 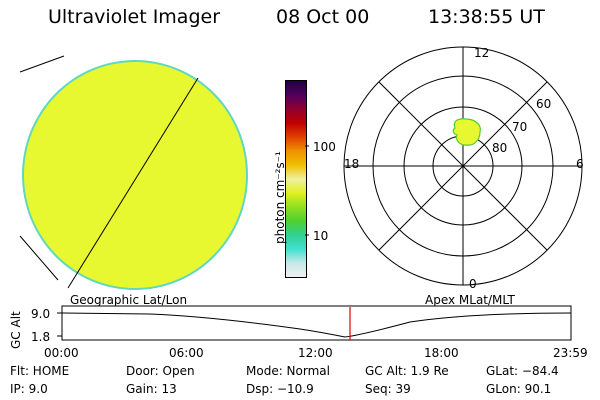 I want to click on altitude-curve, so click(x=316, y=325).